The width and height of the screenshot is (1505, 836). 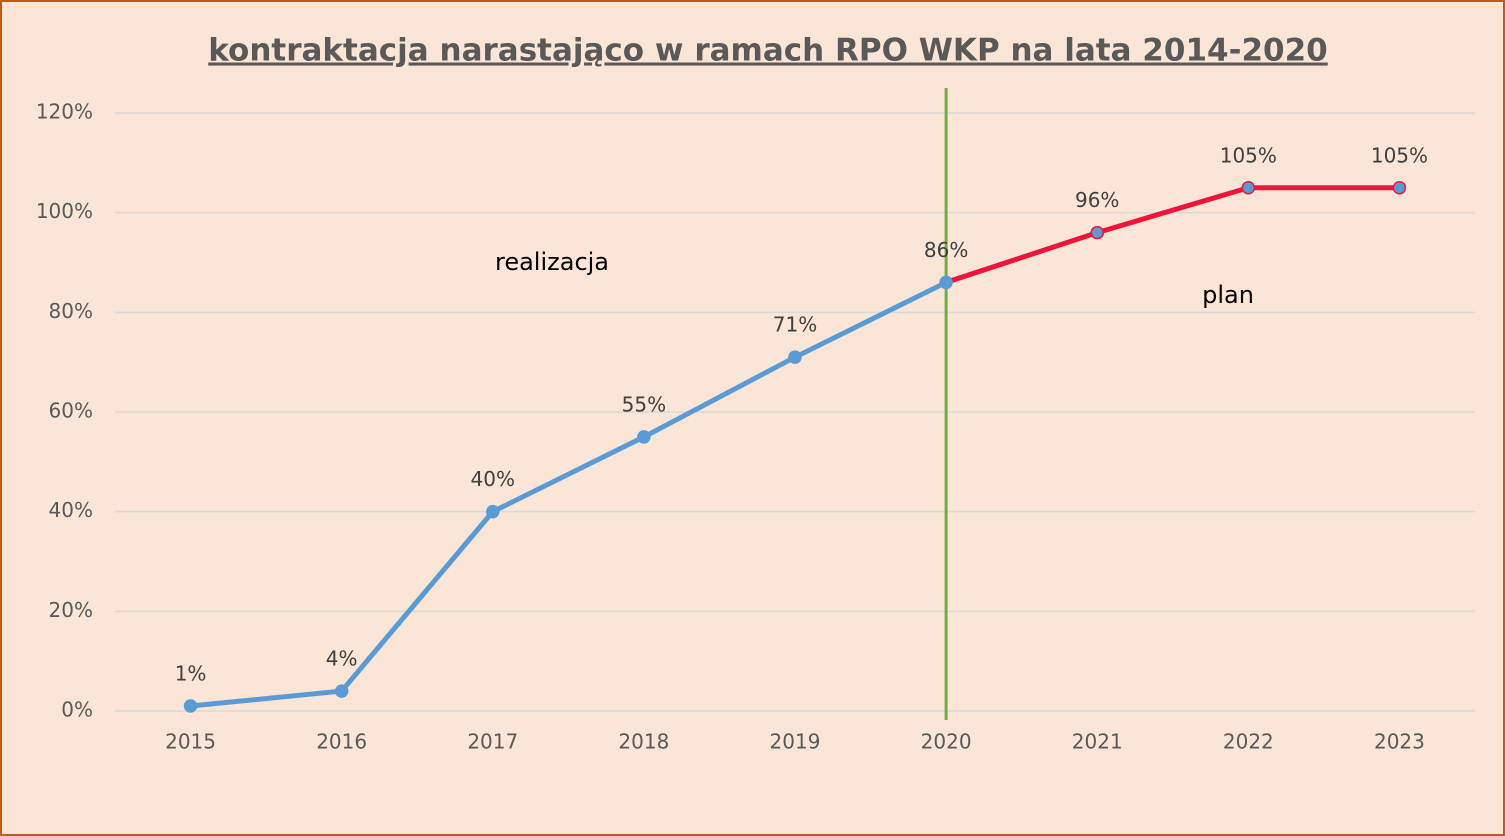 What do you see at coordinates (946, 250) in the screenshot?
I see `data-label: 86%` at bounding box center [946, 250].